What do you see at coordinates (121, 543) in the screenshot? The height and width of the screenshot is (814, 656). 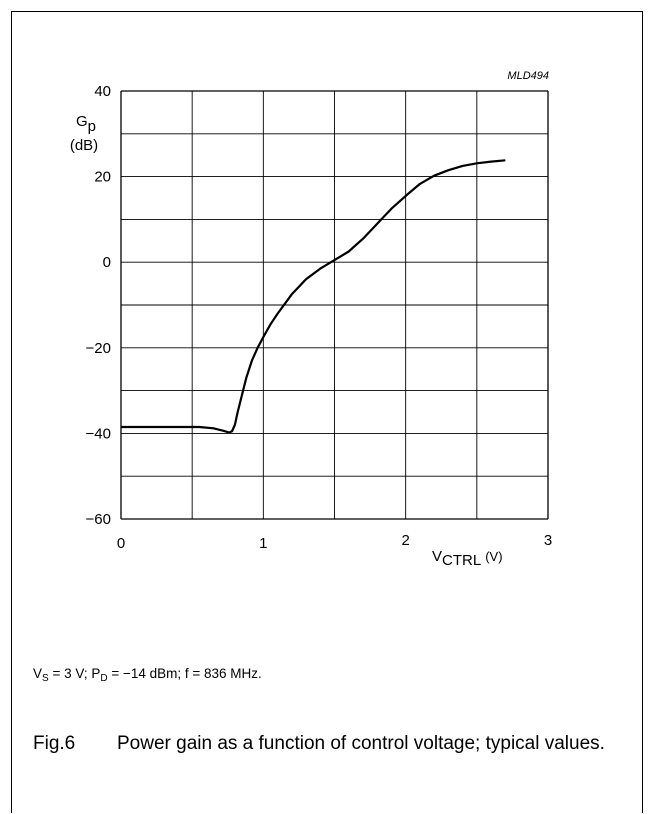 I see `x-tick-label: 0` at bounding box center [121, 543].